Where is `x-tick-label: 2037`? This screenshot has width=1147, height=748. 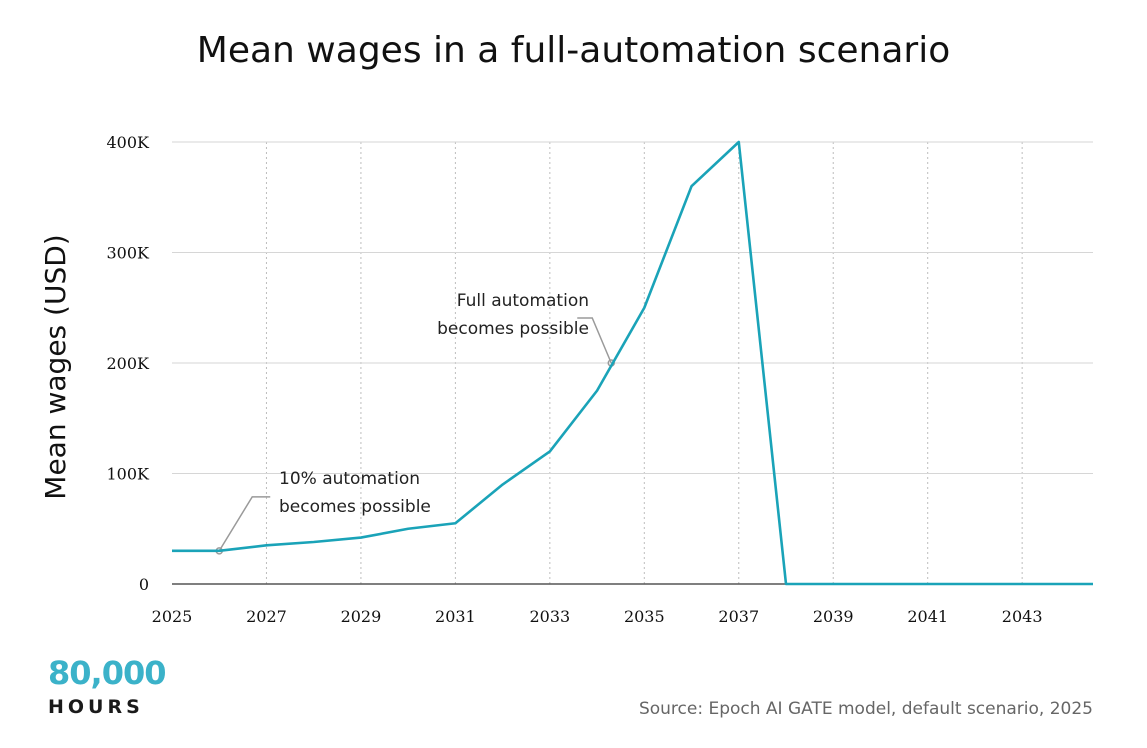 x-tick-label: 2037 is located at coordinates (738, 616).